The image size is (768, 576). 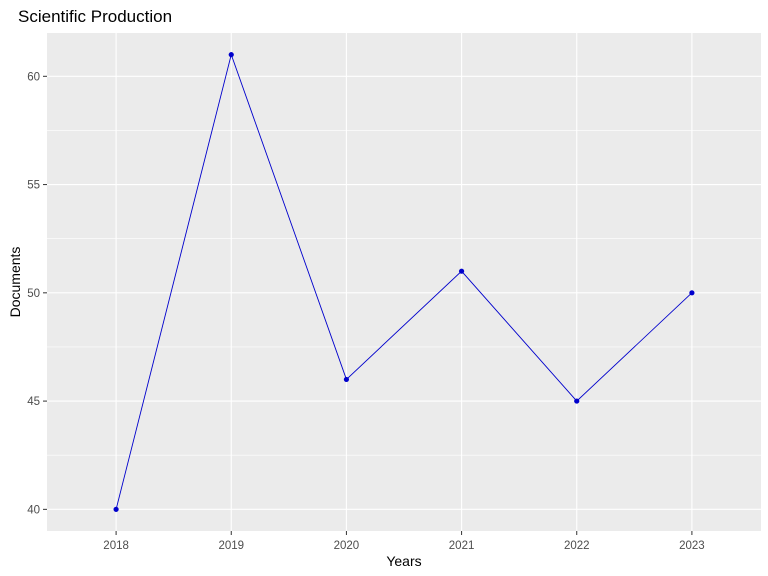 I want to click on y-axis-ticks: 40 45 50 55 60, so click(x=37, y=293).